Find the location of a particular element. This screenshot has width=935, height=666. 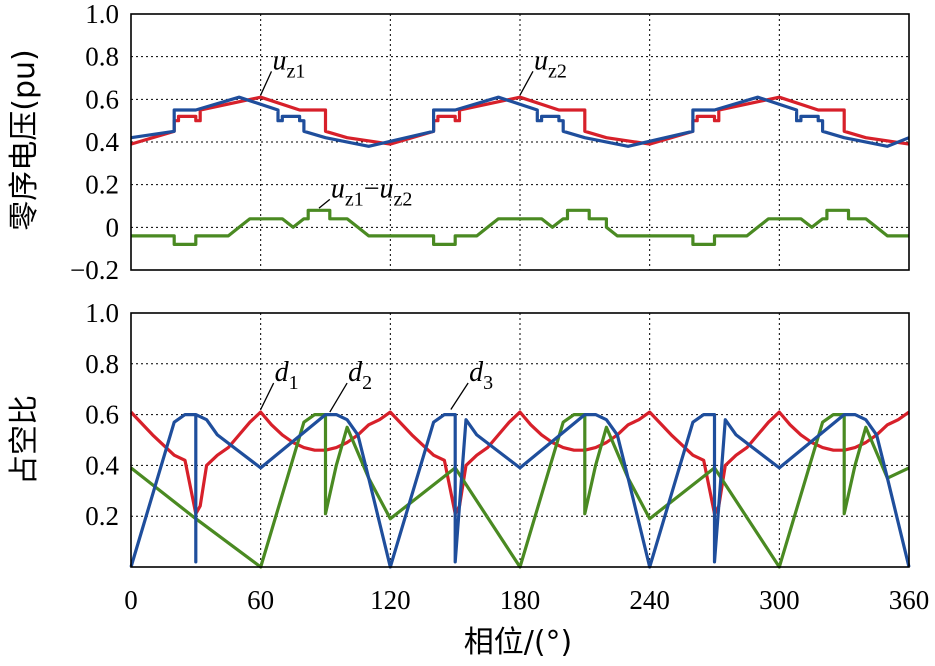

bottom-y-axis-label: 占空比 is located at coordinates (24, 440).